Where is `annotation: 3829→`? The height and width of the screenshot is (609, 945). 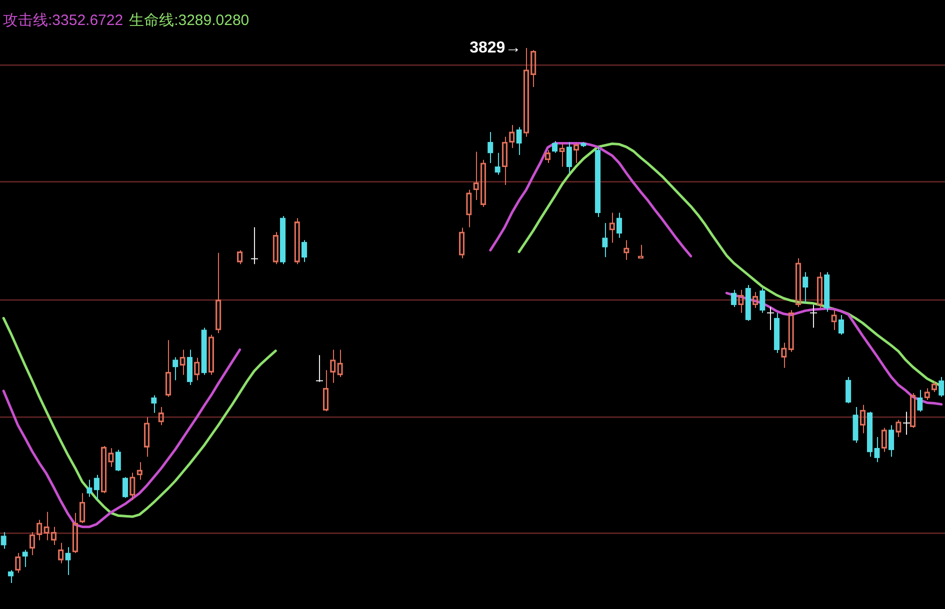
annotation: 3829→ is located at coordinates (496, 47).